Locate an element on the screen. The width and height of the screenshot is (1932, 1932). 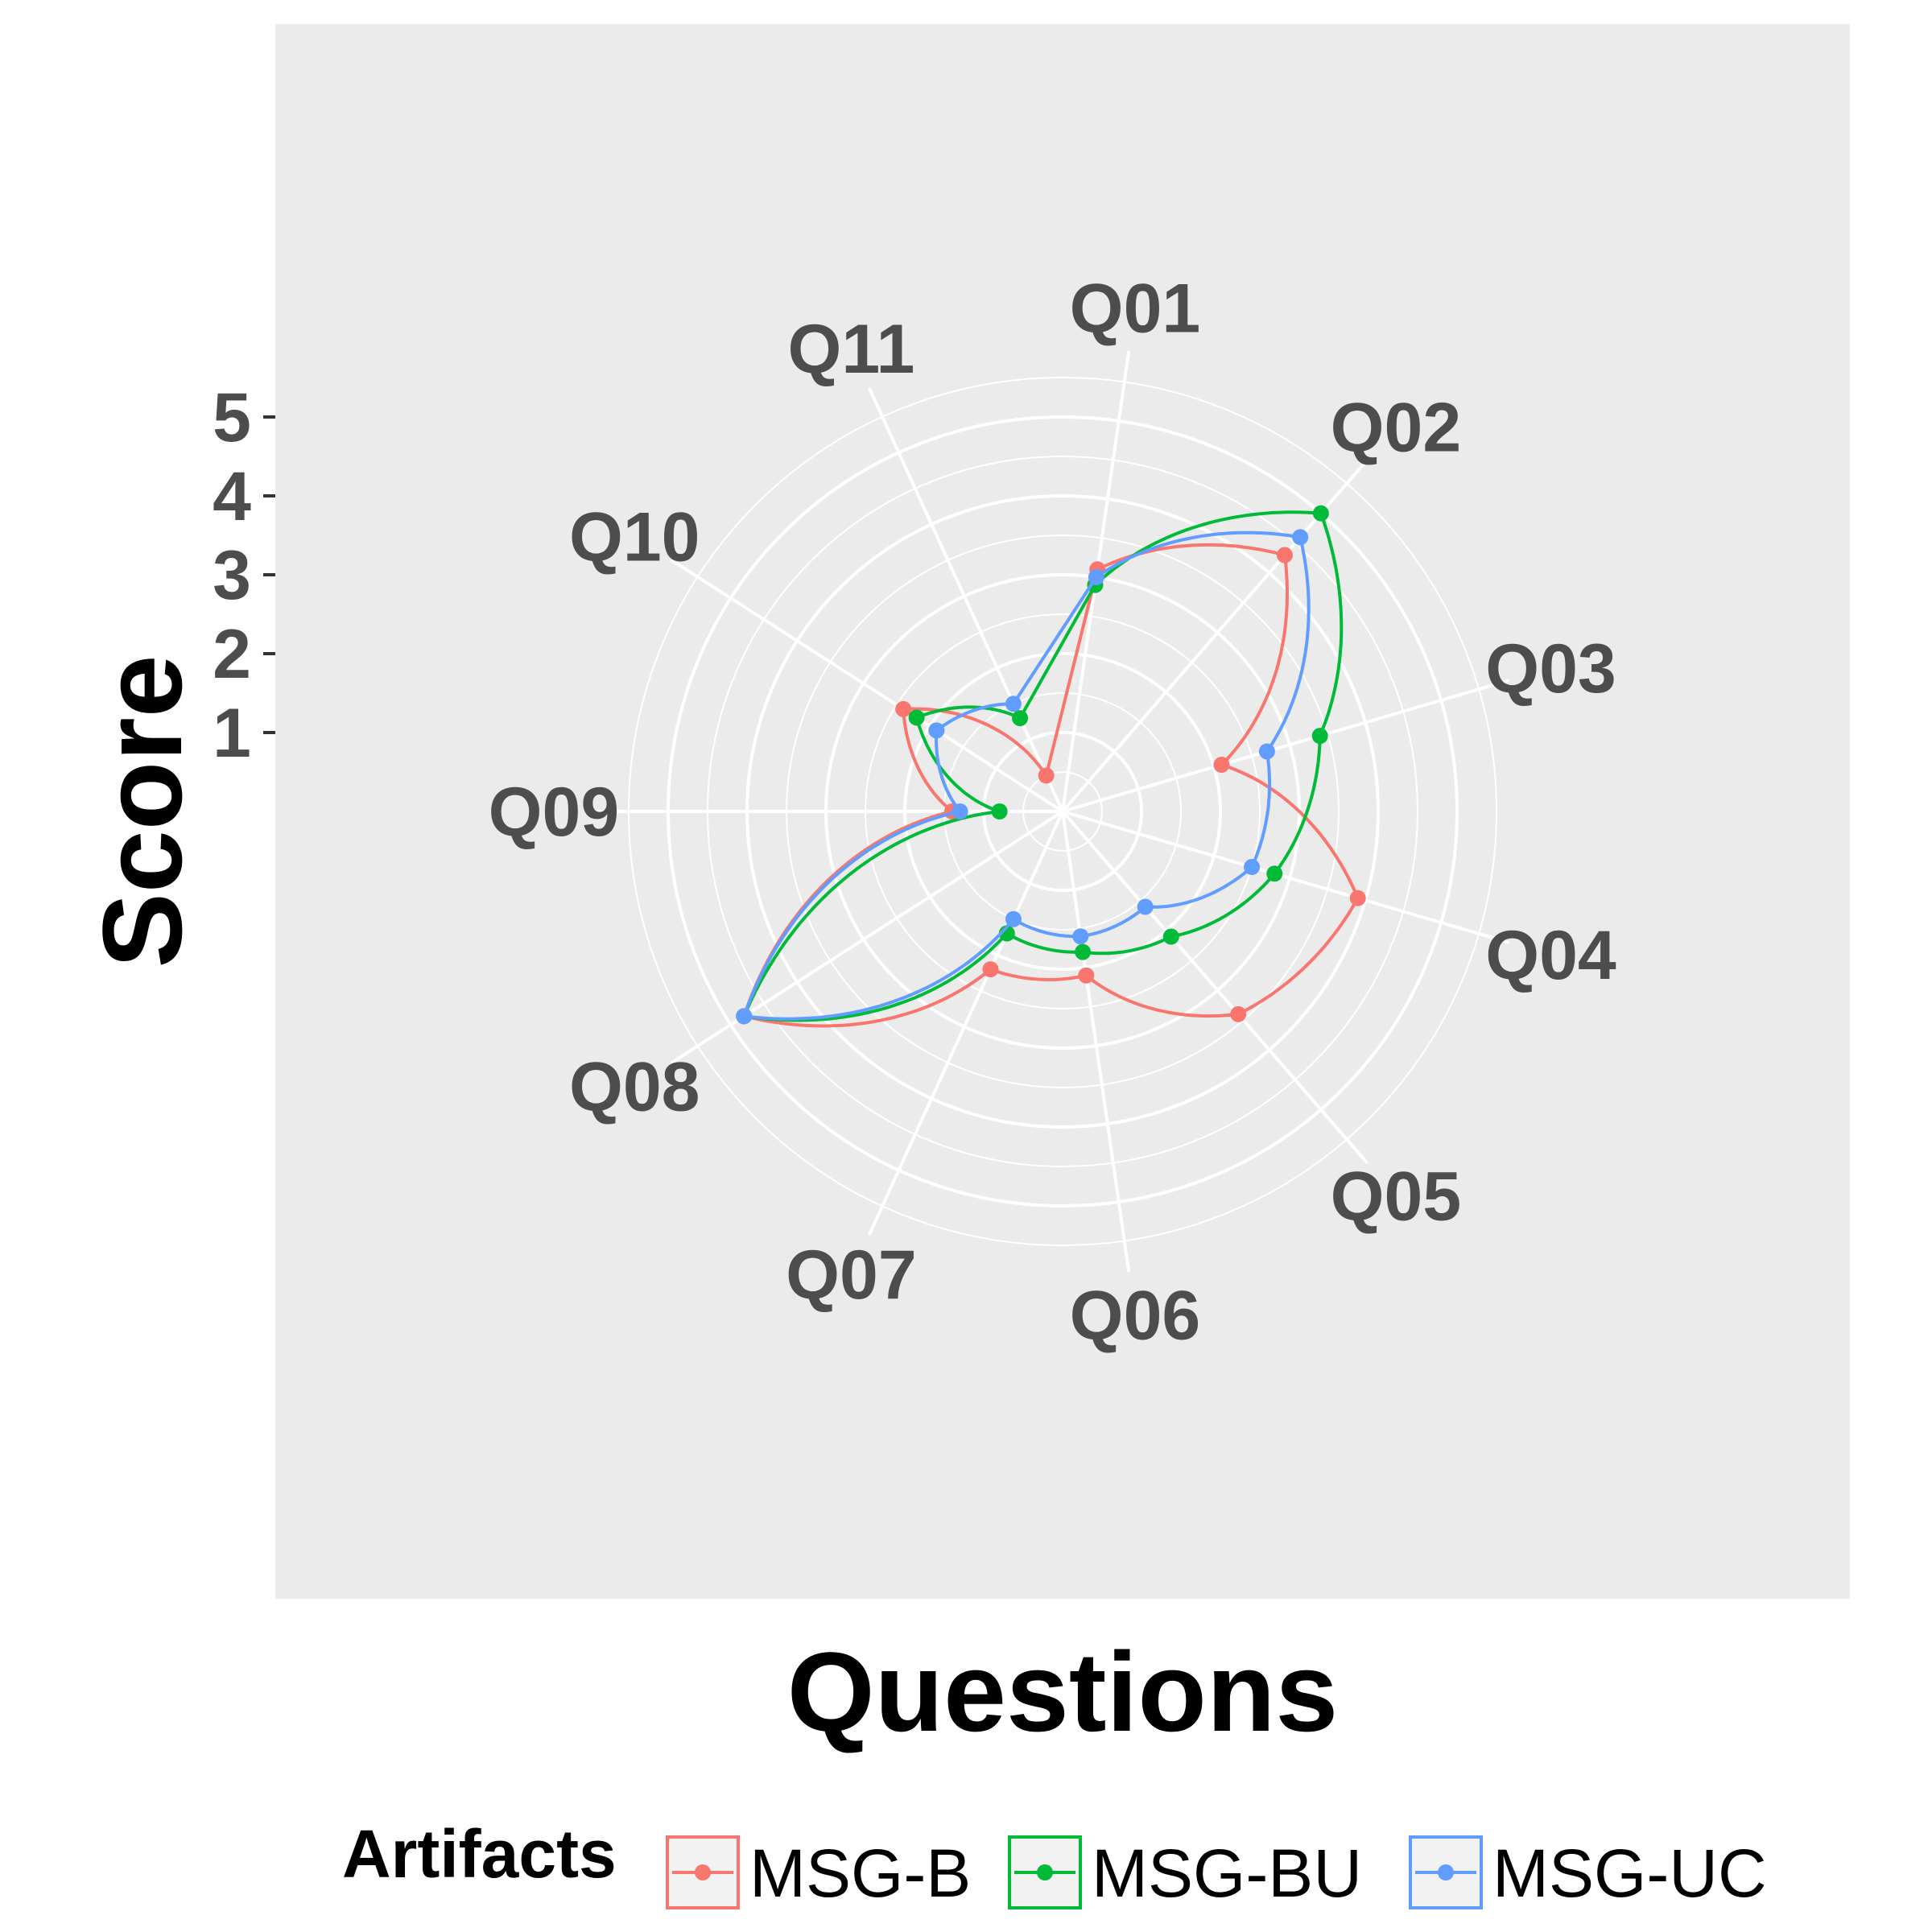
series-msg-uc is located at coordinates (1023, 777).